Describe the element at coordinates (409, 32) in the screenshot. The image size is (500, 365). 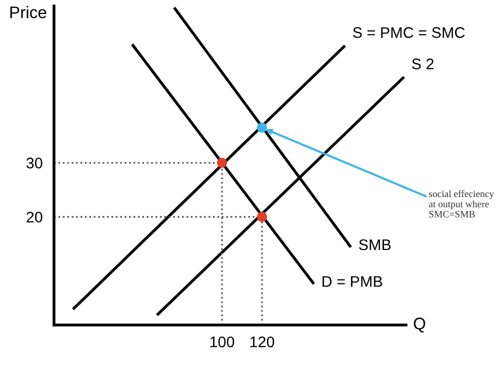
I see `series-label: S = PMC = SMC` at that location.